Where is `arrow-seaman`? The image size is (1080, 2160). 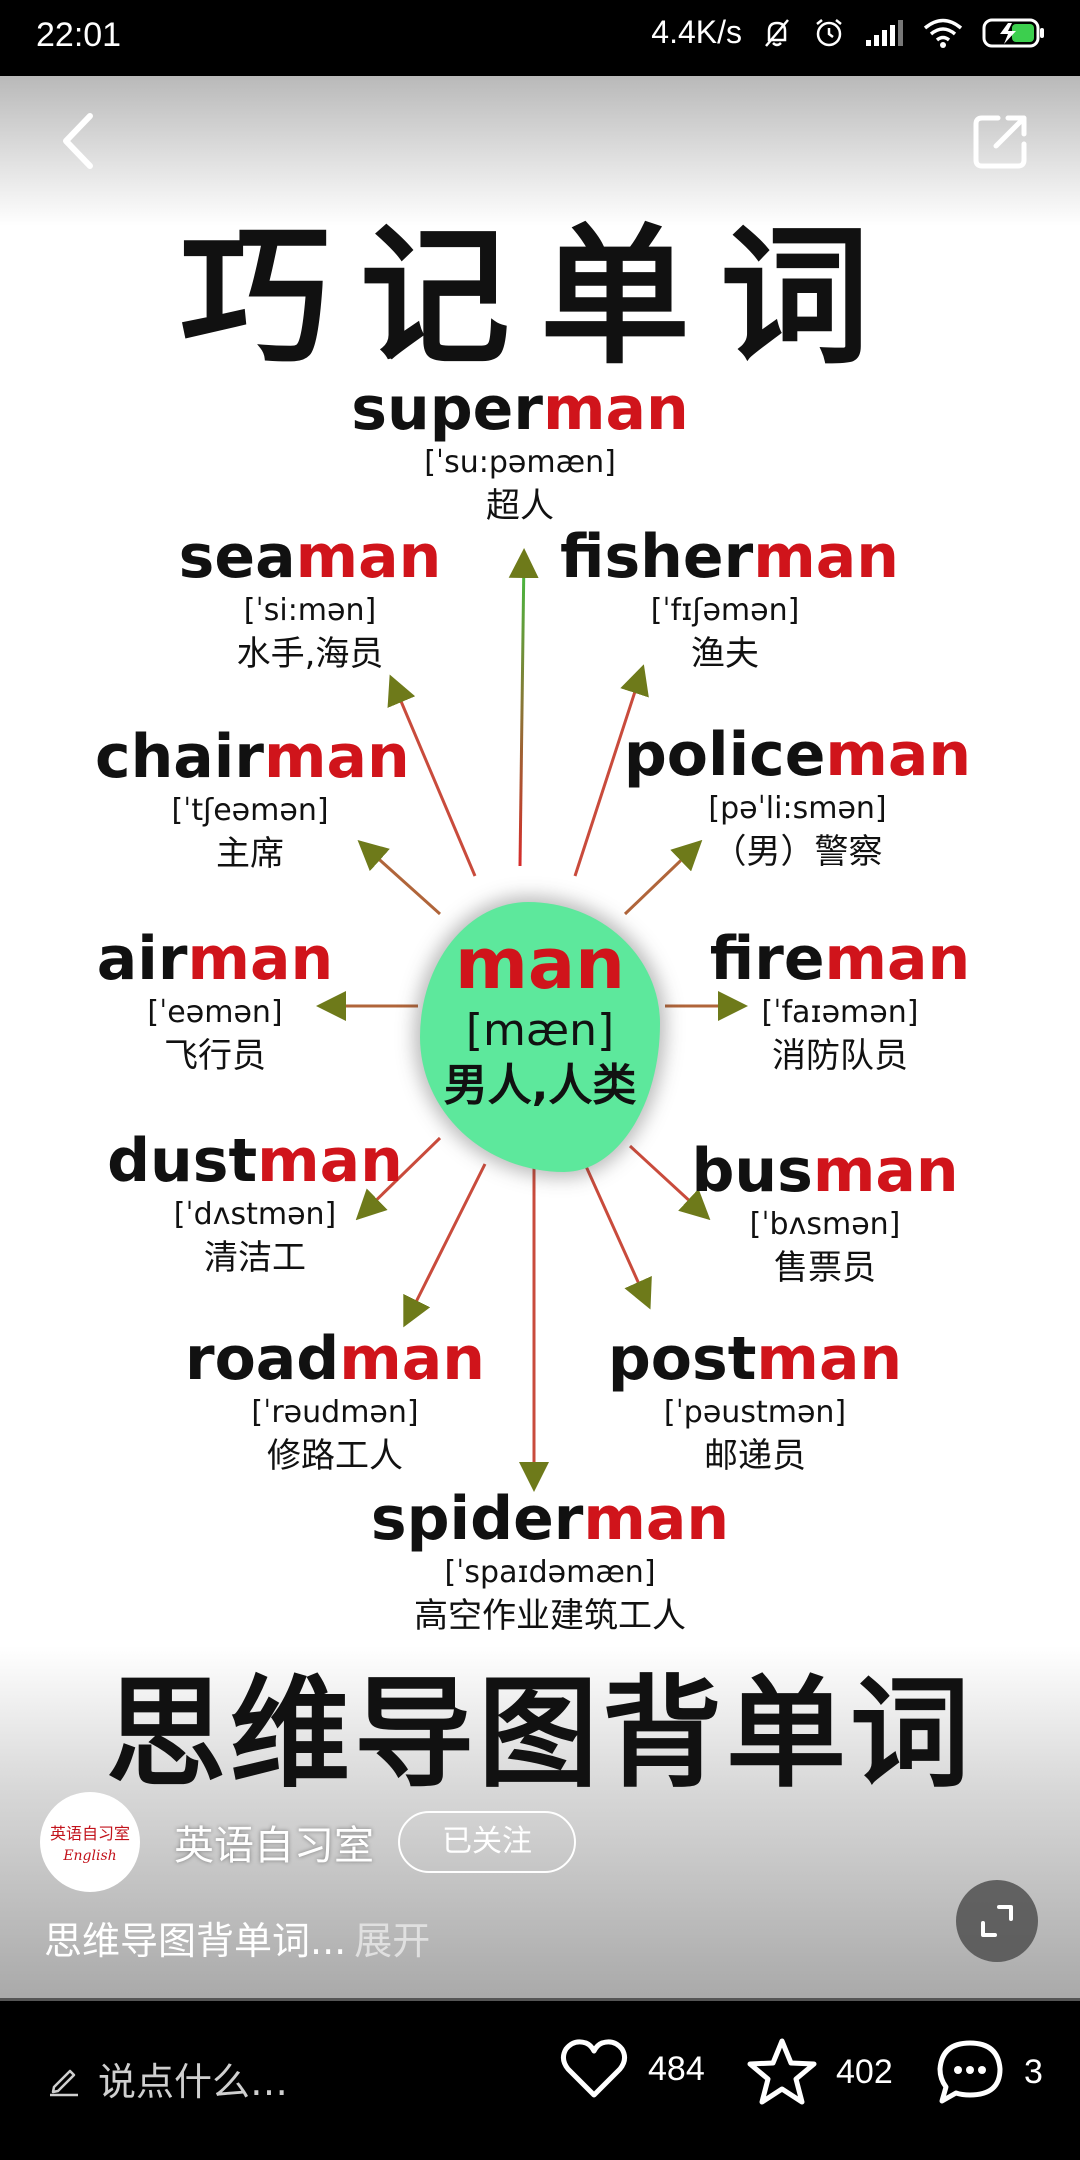 arrow-seaman is located at coordinates (432, 775).